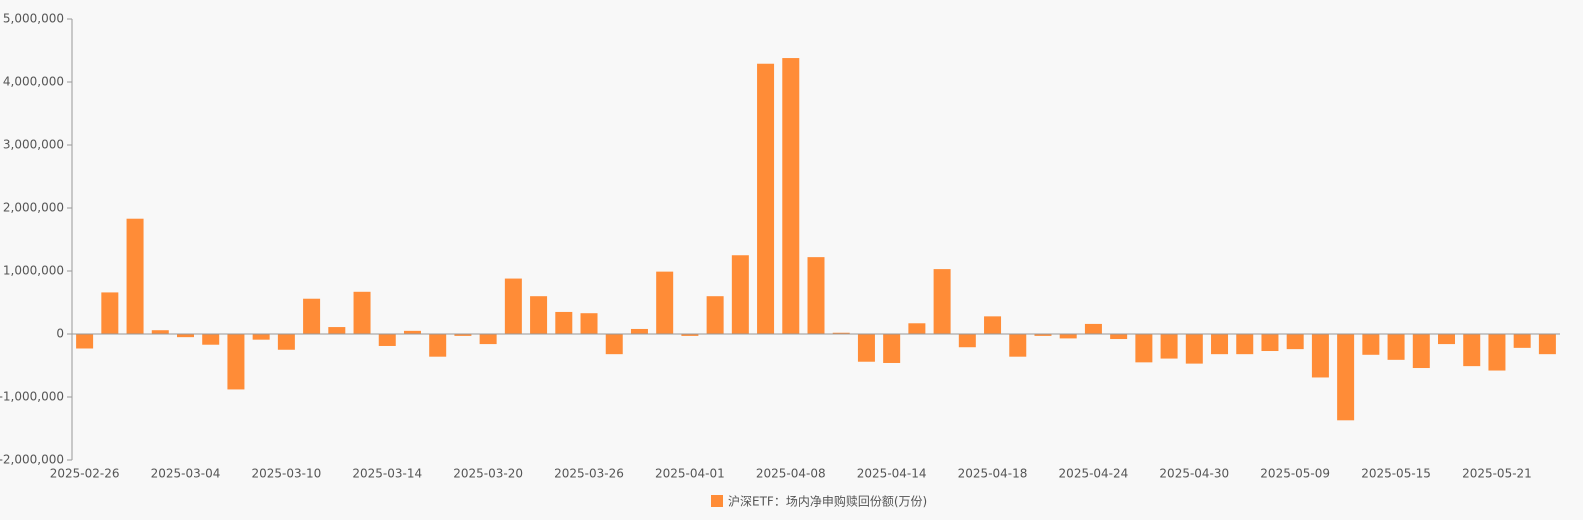 This screenshot has width=1583, height=520. I want to click on legend-label: 沪深ETF：场内净申购赎回份额(万份), so click(827, 501).